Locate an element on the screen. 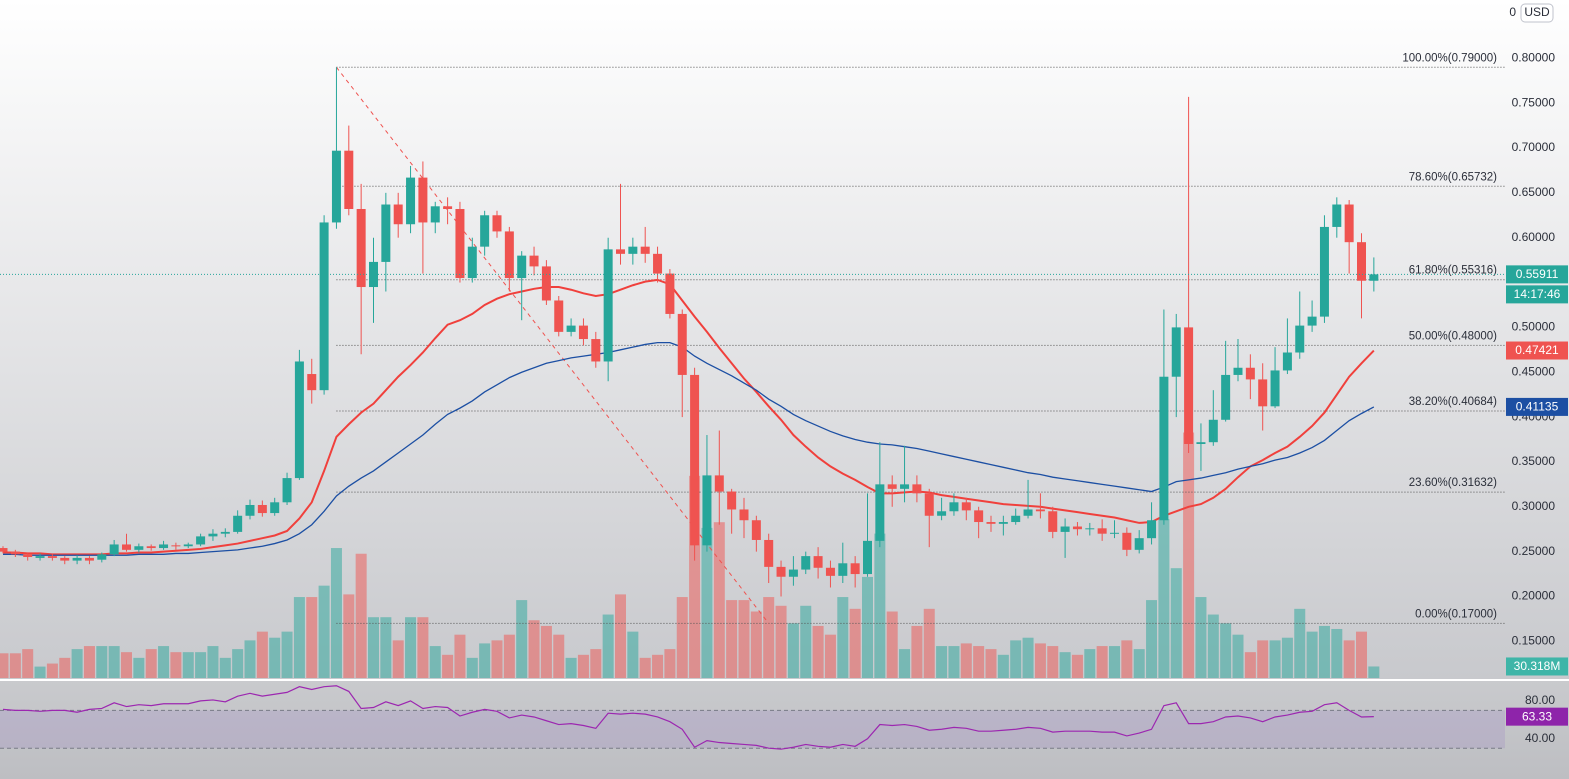 Image resolution: width=1569 pixels, height=779 pixels. currency-label: USD is located at coordinates (1537, 12).